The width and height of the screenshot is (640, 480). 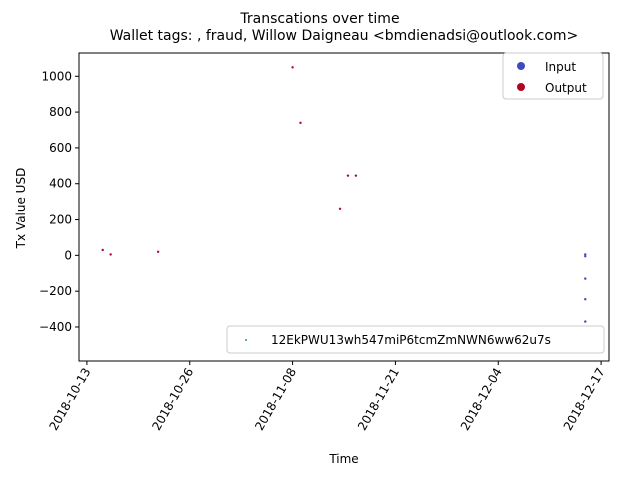 I want to click on legend-top-box, so click(x=553, y=76).